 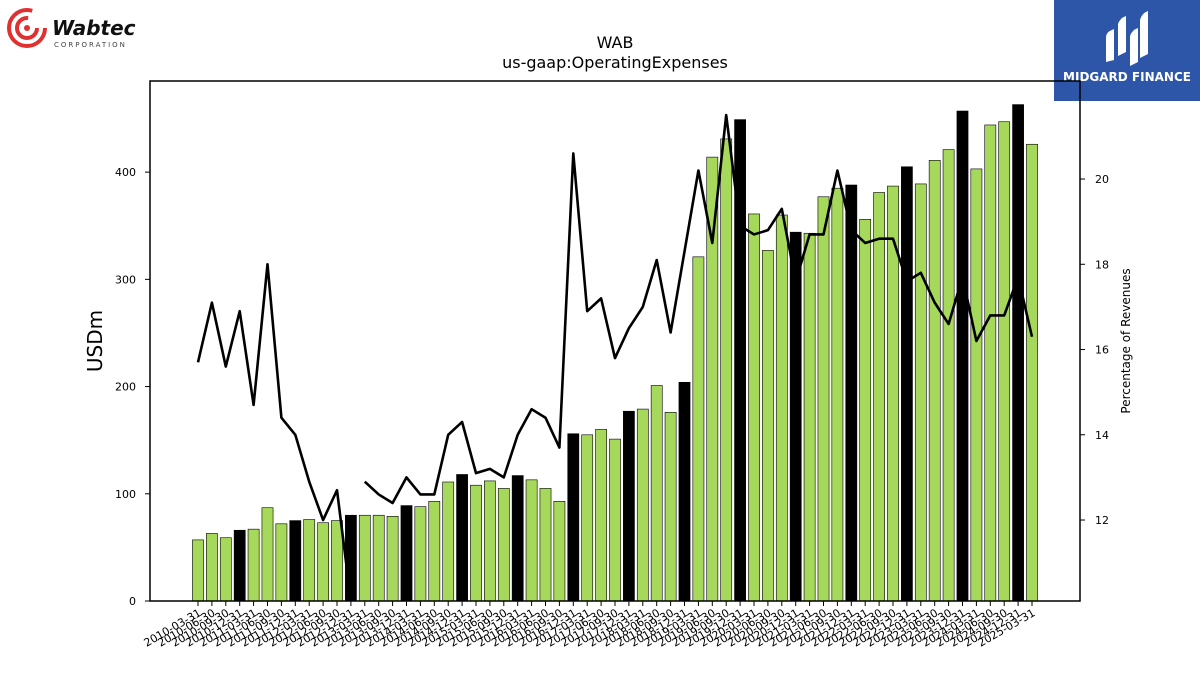 I want to click on y2-tick-label: 16, so click(x=1102, y=350).